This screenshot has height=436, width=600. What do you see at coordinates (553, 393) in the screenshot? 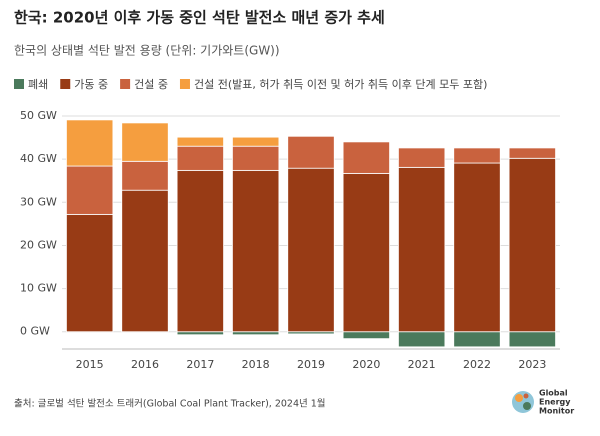
I see `logo-text: Global` at bounding box center [553, 393].